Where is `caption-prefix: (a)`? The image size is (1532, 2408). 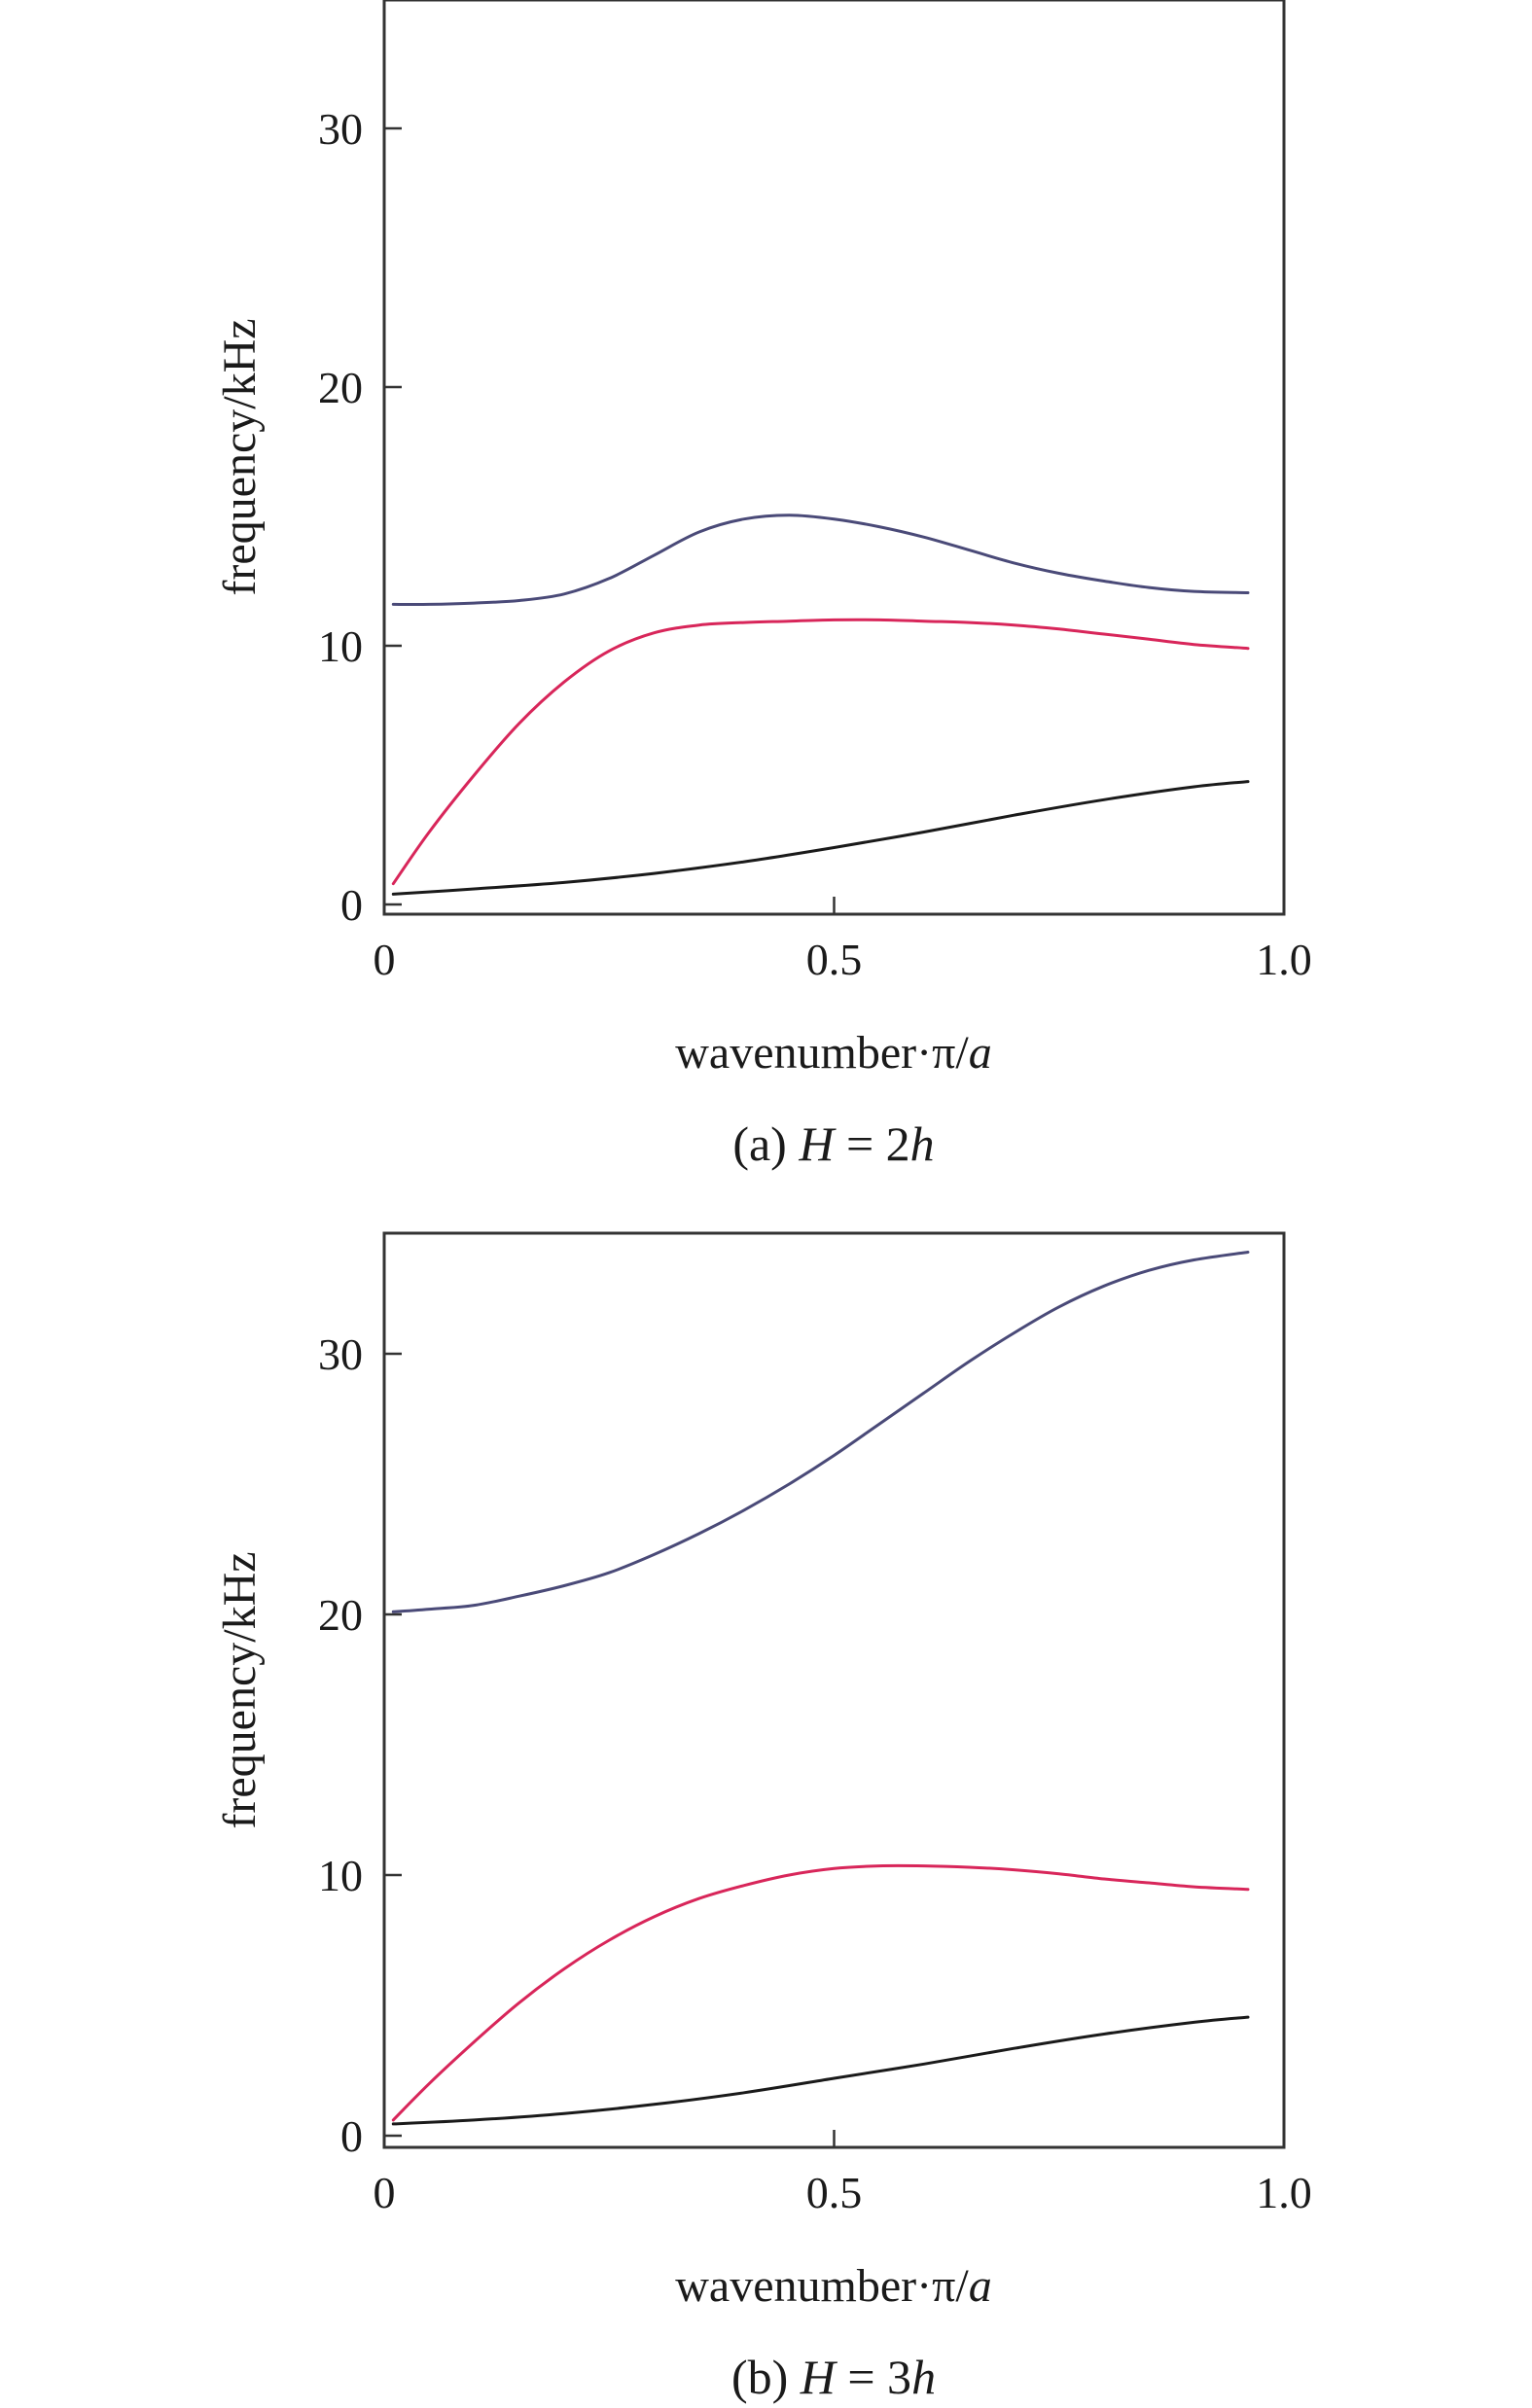
caption-prefix: (a) is located at coordinates (765, 1144).